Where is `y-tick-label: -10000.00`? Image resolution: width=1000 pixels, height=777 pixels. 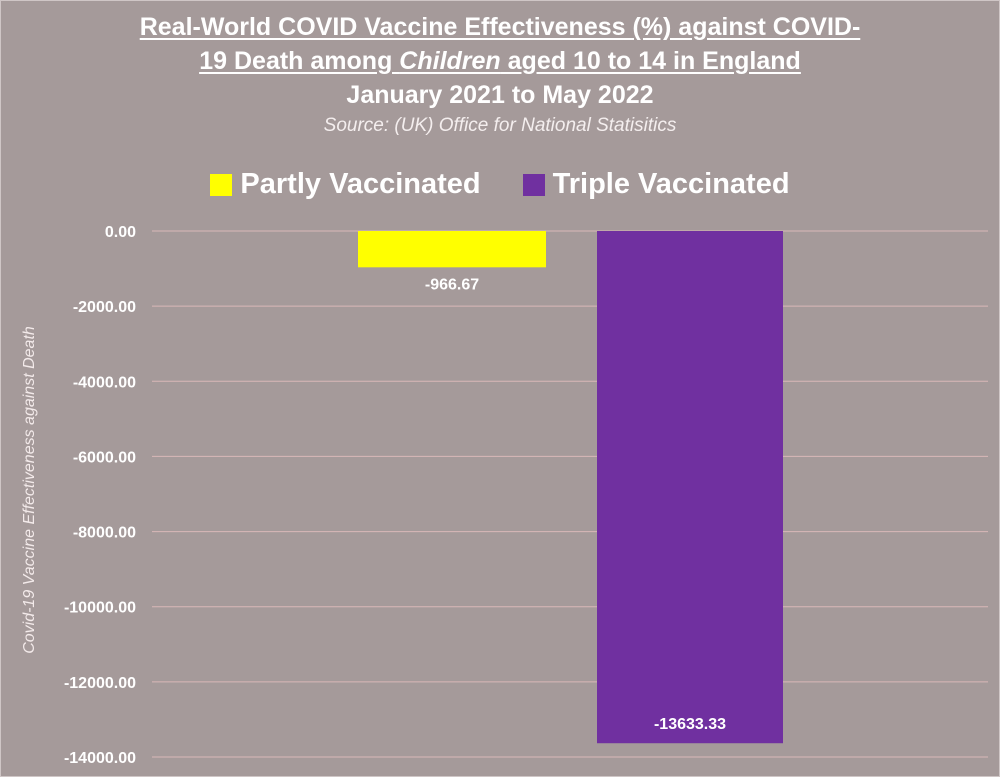 y-tick-label: -10000.00 is located at coordinates (100, 608).